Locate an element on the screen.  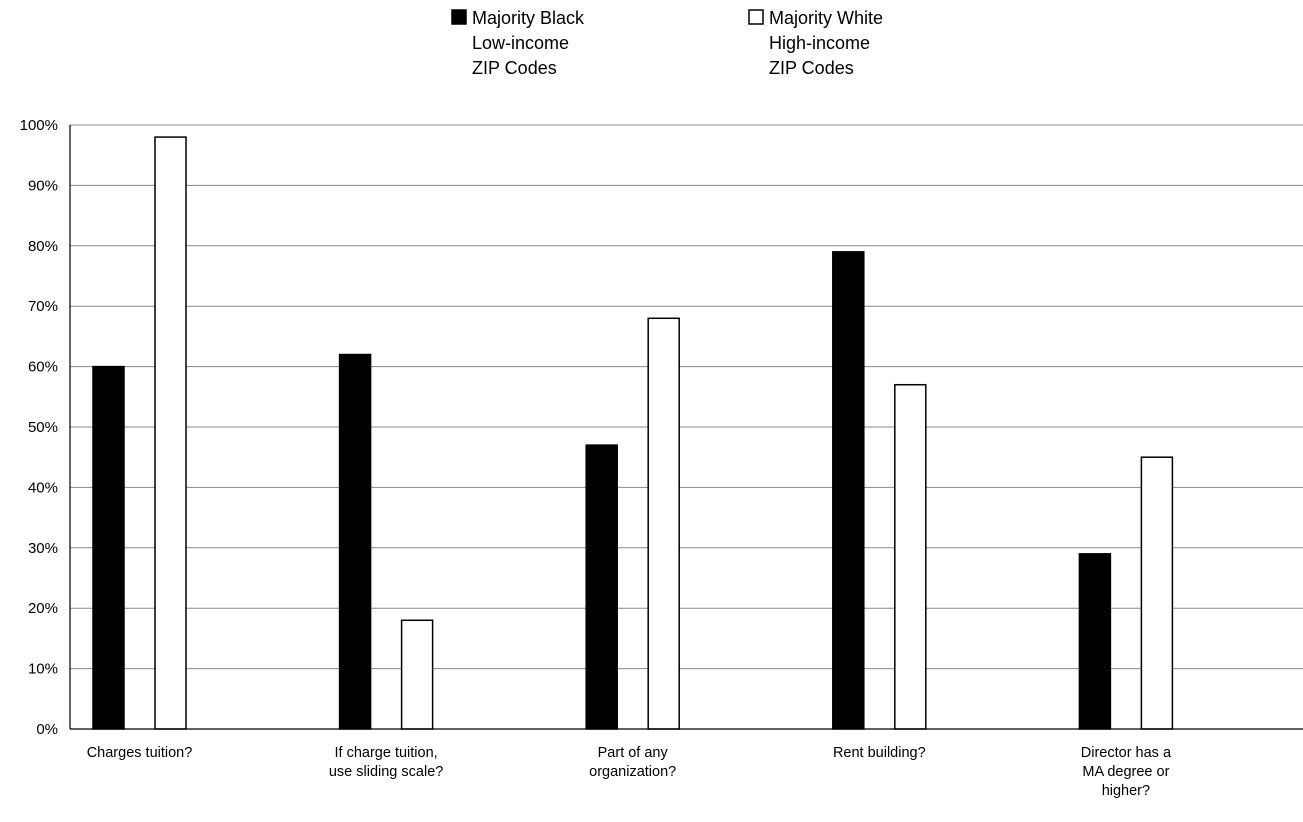
y-axis-tick-labels: 0% 10% 20% 30% 40% 50% 60% 70% 80% 90% 100% is located at coordinates (39, 427).